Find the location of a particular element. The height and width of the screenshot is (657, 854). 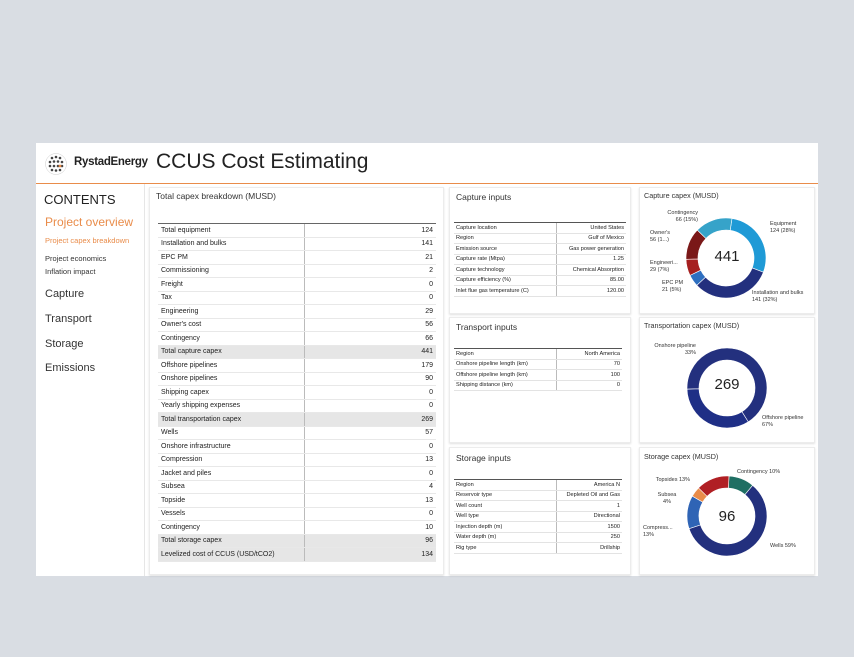

table-row: Installation and bulks 141 is located at coordinates (297, 244).